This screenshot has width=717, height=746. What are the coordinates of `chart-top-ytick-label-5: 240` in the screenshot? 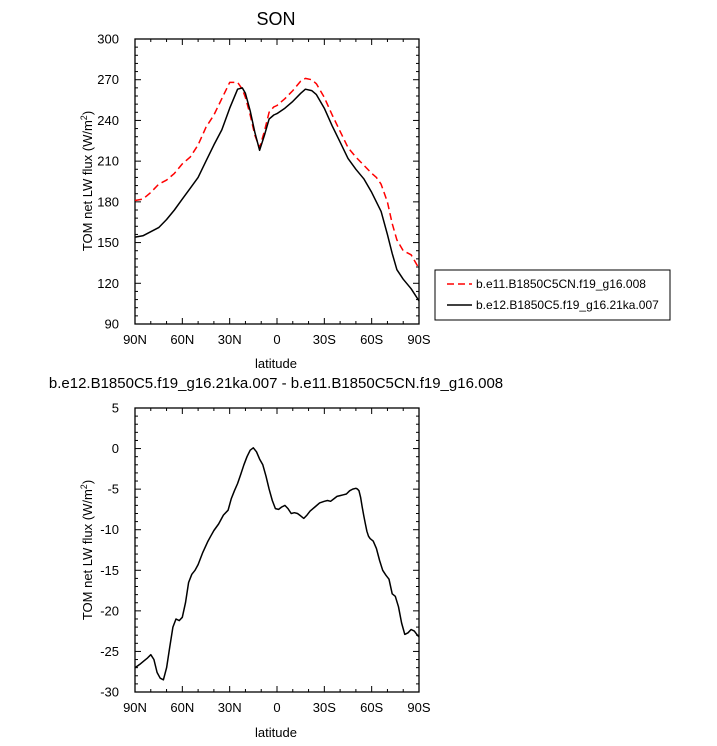 It's located at (108, 120).